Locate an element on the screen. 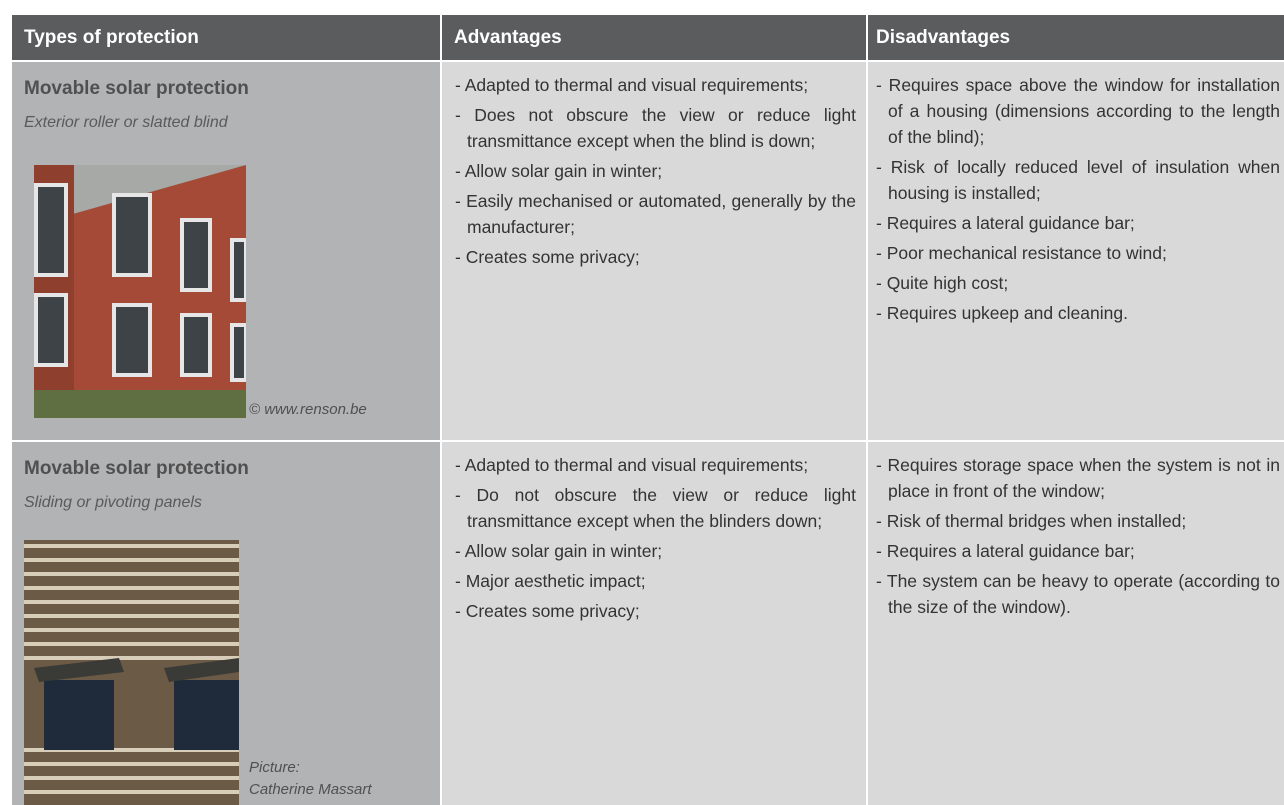 The image size is (1284, 805). photo-panels is located at coordinates (131, 672).